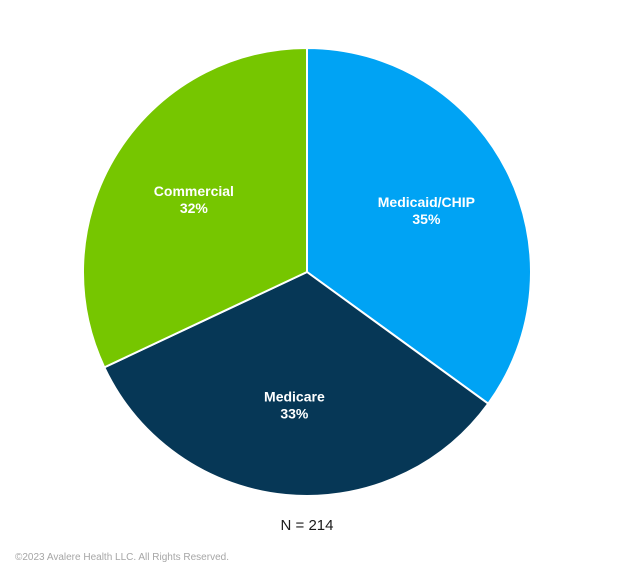 The image size is (626, 576). I want to click on slice-label-medicaid-chip: Medicaid/CHIP, so click(426, 202).